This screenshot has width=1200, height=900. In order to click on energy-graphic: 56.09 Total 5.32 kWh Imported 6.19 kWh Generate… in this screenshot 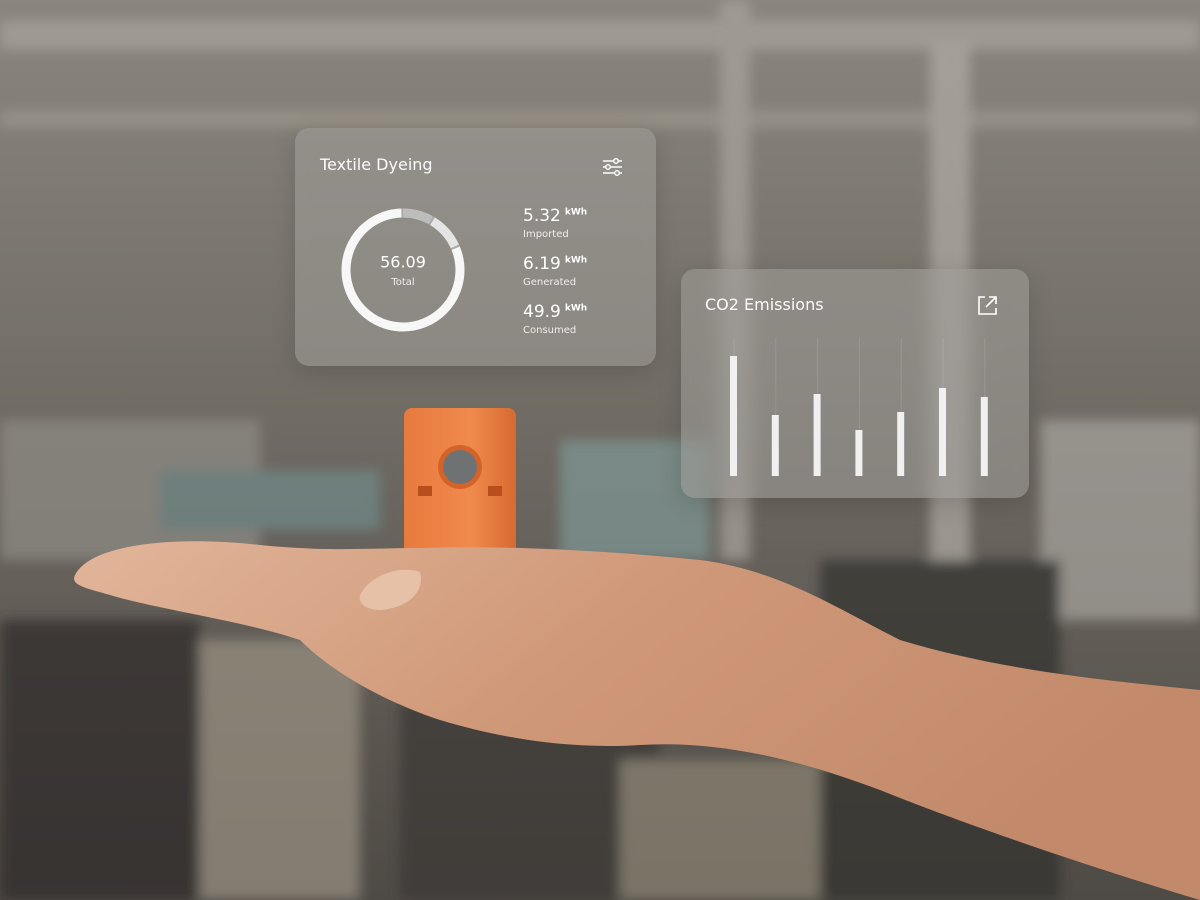, I will do `click(481, 247)`.